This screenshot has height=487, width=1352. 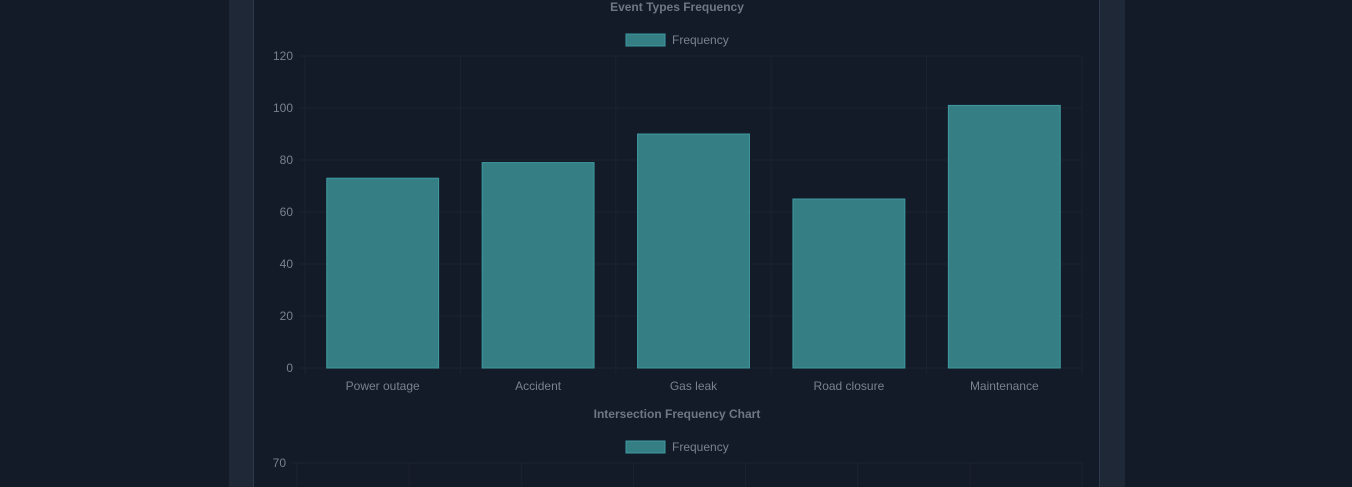 What do you see at coordinates (283, 56) in the screenshot?
I see `y-tick-label: 120` at bounding box center [283, 56].